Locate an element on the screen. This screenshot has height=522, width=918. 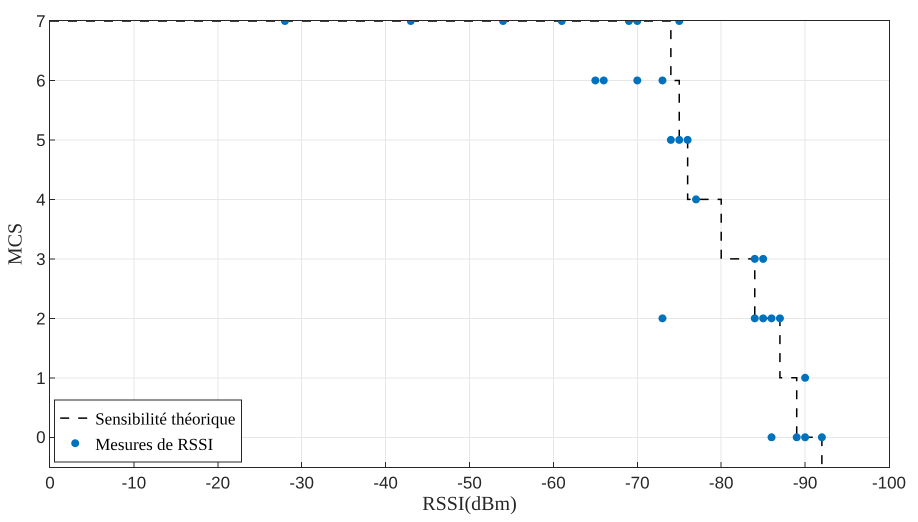
y-tick-label: 2 is located at coordinates (41, 318).